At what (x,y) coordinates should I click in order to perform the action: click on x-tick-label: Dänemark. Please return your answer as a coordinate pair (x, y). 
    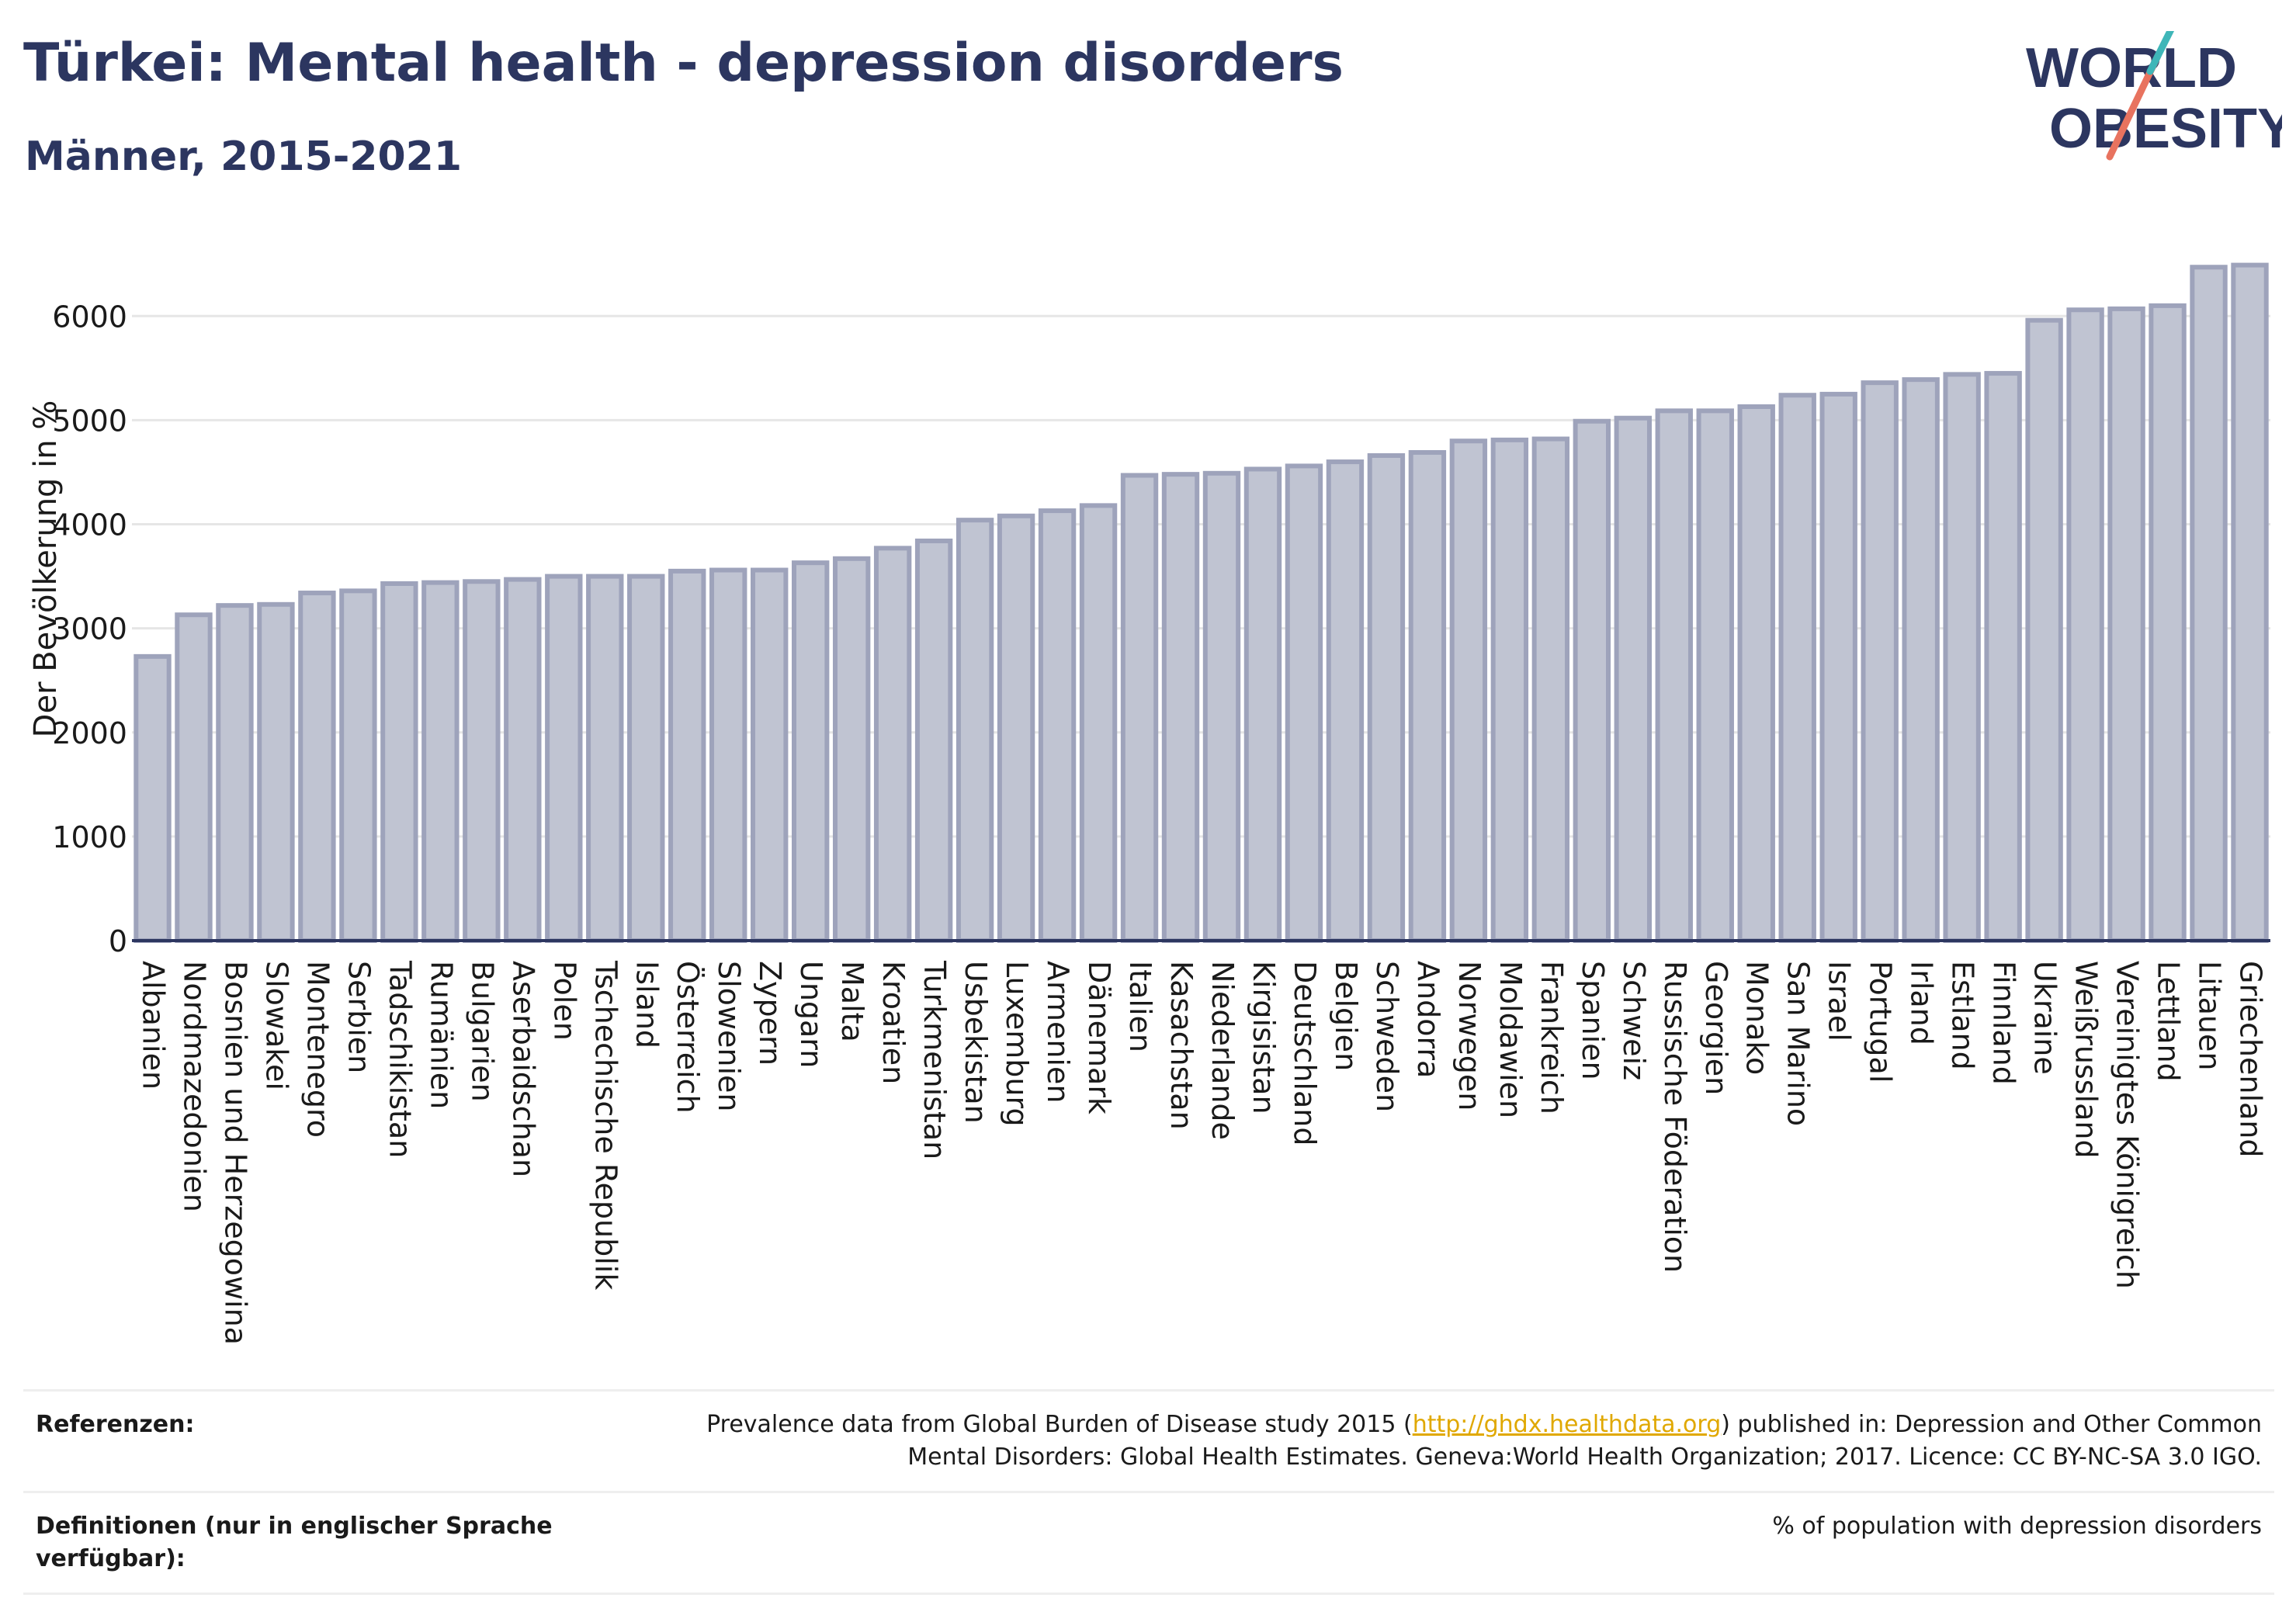
    Looking at the image, I should click on (1099, 1037).